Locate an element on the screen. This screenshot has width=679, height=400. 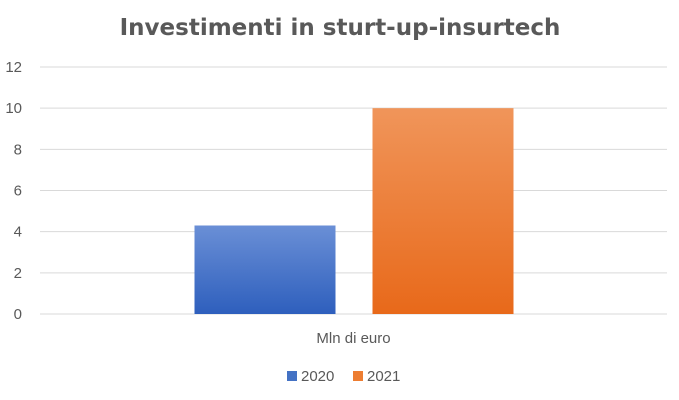
y-tick-label: 4 is located at coordinates (18, 232).